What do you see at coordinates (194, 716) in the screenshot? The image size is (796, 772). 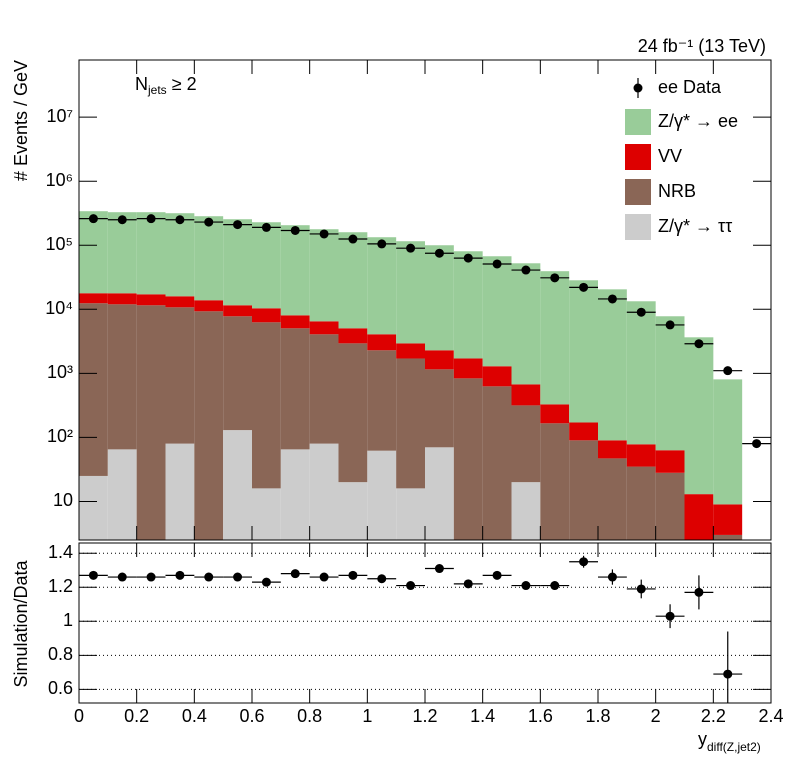 I see `x-tick-label: 0.4` at bounding box center [194, 716].